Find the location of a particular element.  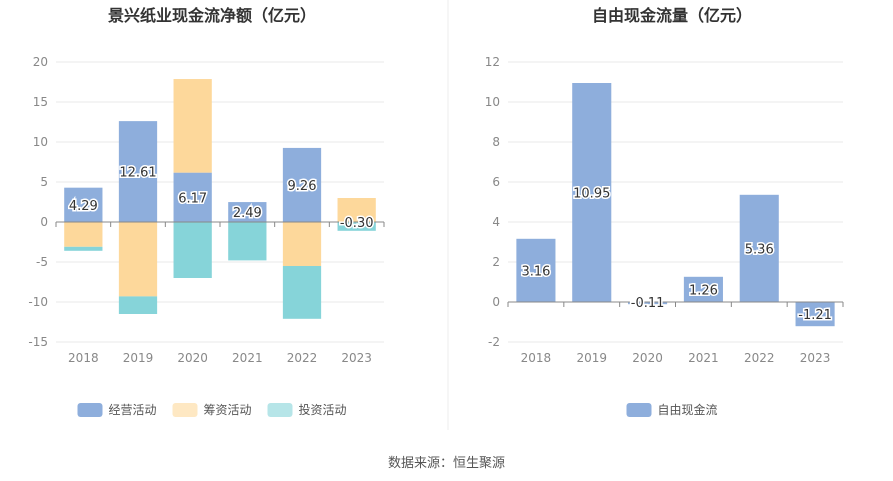

y-tick-label: -2 is located at coordinates (494, 342).